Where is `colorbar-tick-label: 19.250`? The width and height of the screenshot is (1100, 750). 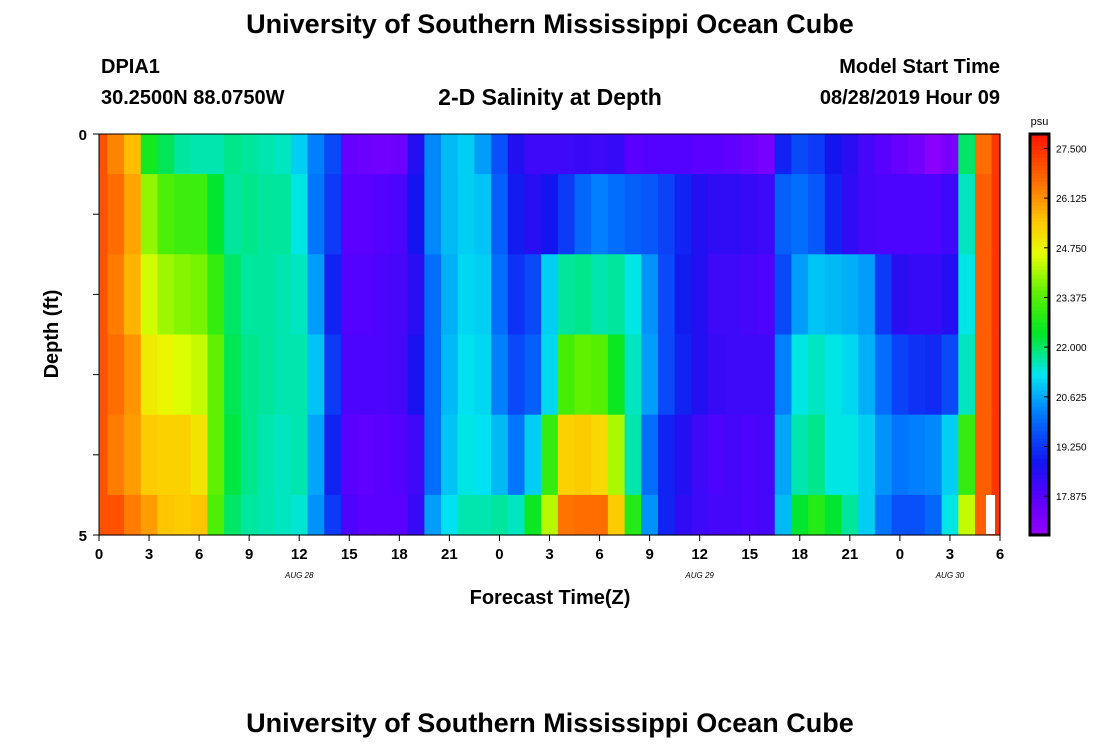 colorbar-tick-label: 19.250 is located at coordinates (1071, 447).